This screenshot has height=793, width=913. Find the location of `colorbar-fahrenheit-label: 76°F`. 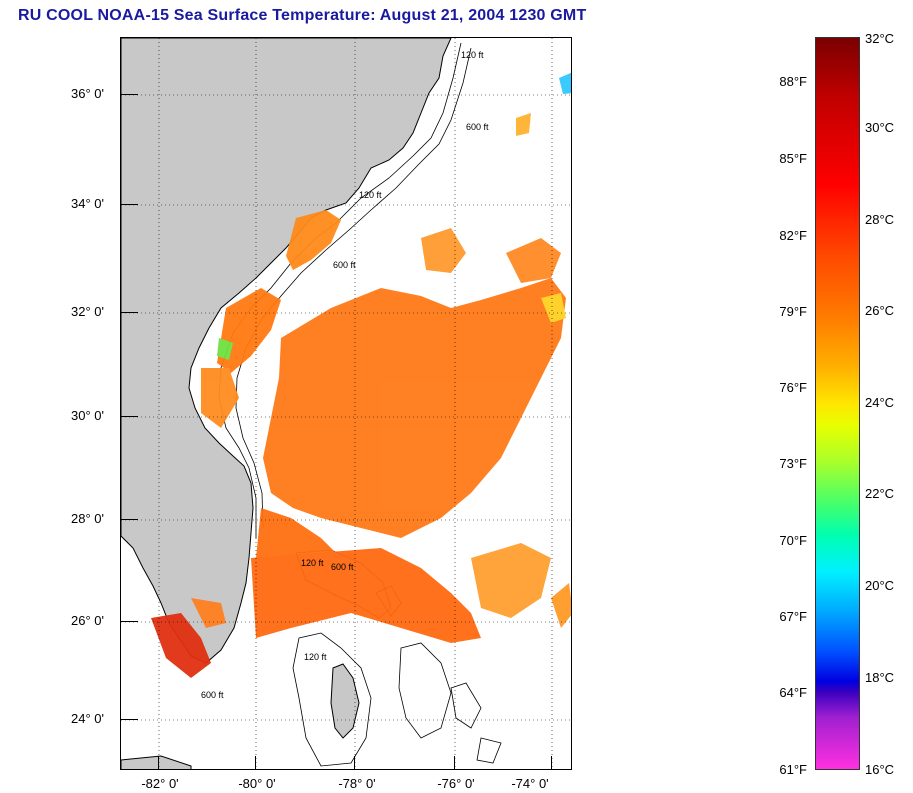

colorbar-fahrenheit-label: 76°F is located at coordinates (793, 387).